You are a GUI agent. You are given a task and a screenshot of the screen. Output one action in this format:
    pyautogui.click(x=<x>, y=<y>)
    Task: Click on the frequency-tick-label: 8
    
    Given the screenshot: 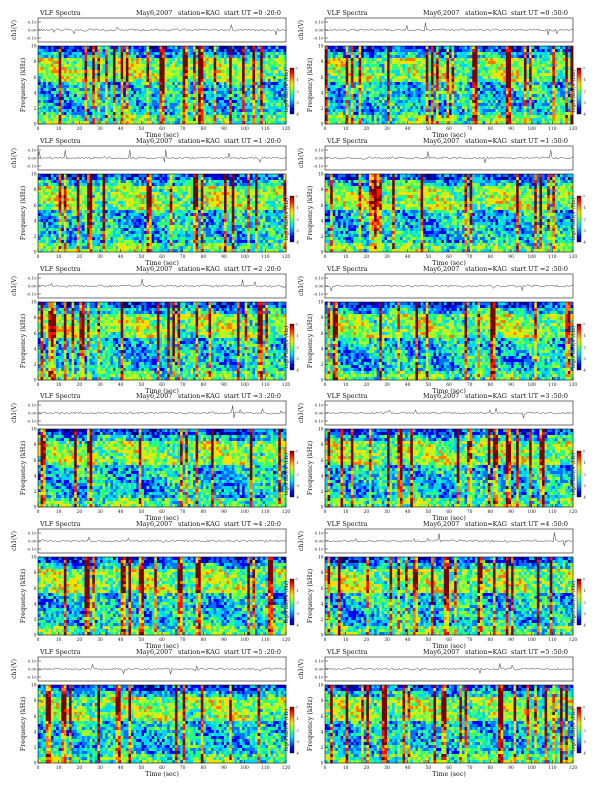 What is the action you would take?
    pyautogui.click(x=322, y=62)
    